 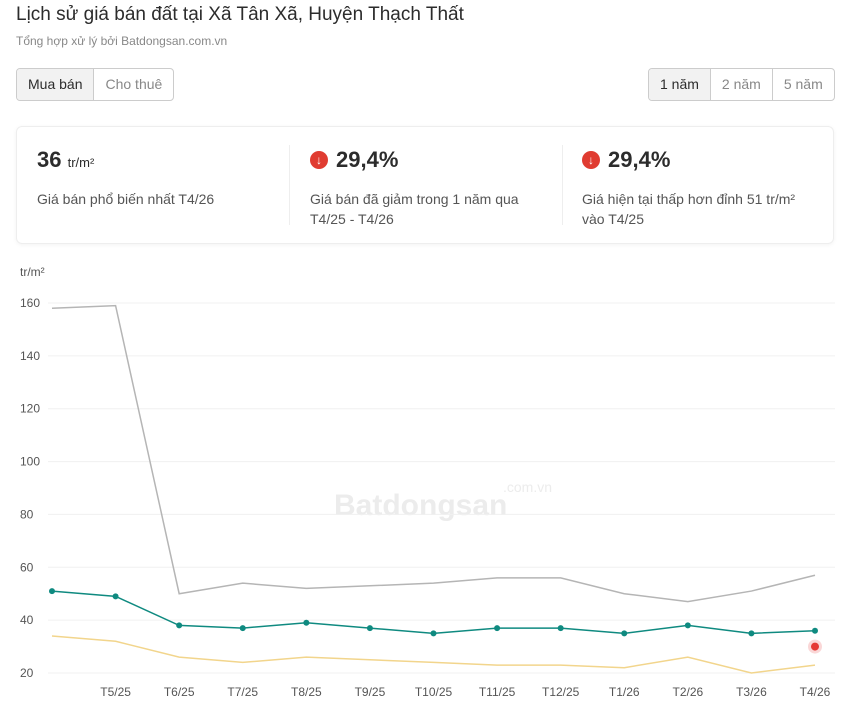 I want to click on x-tick-label: T8/25, so click(x=306, y=692).